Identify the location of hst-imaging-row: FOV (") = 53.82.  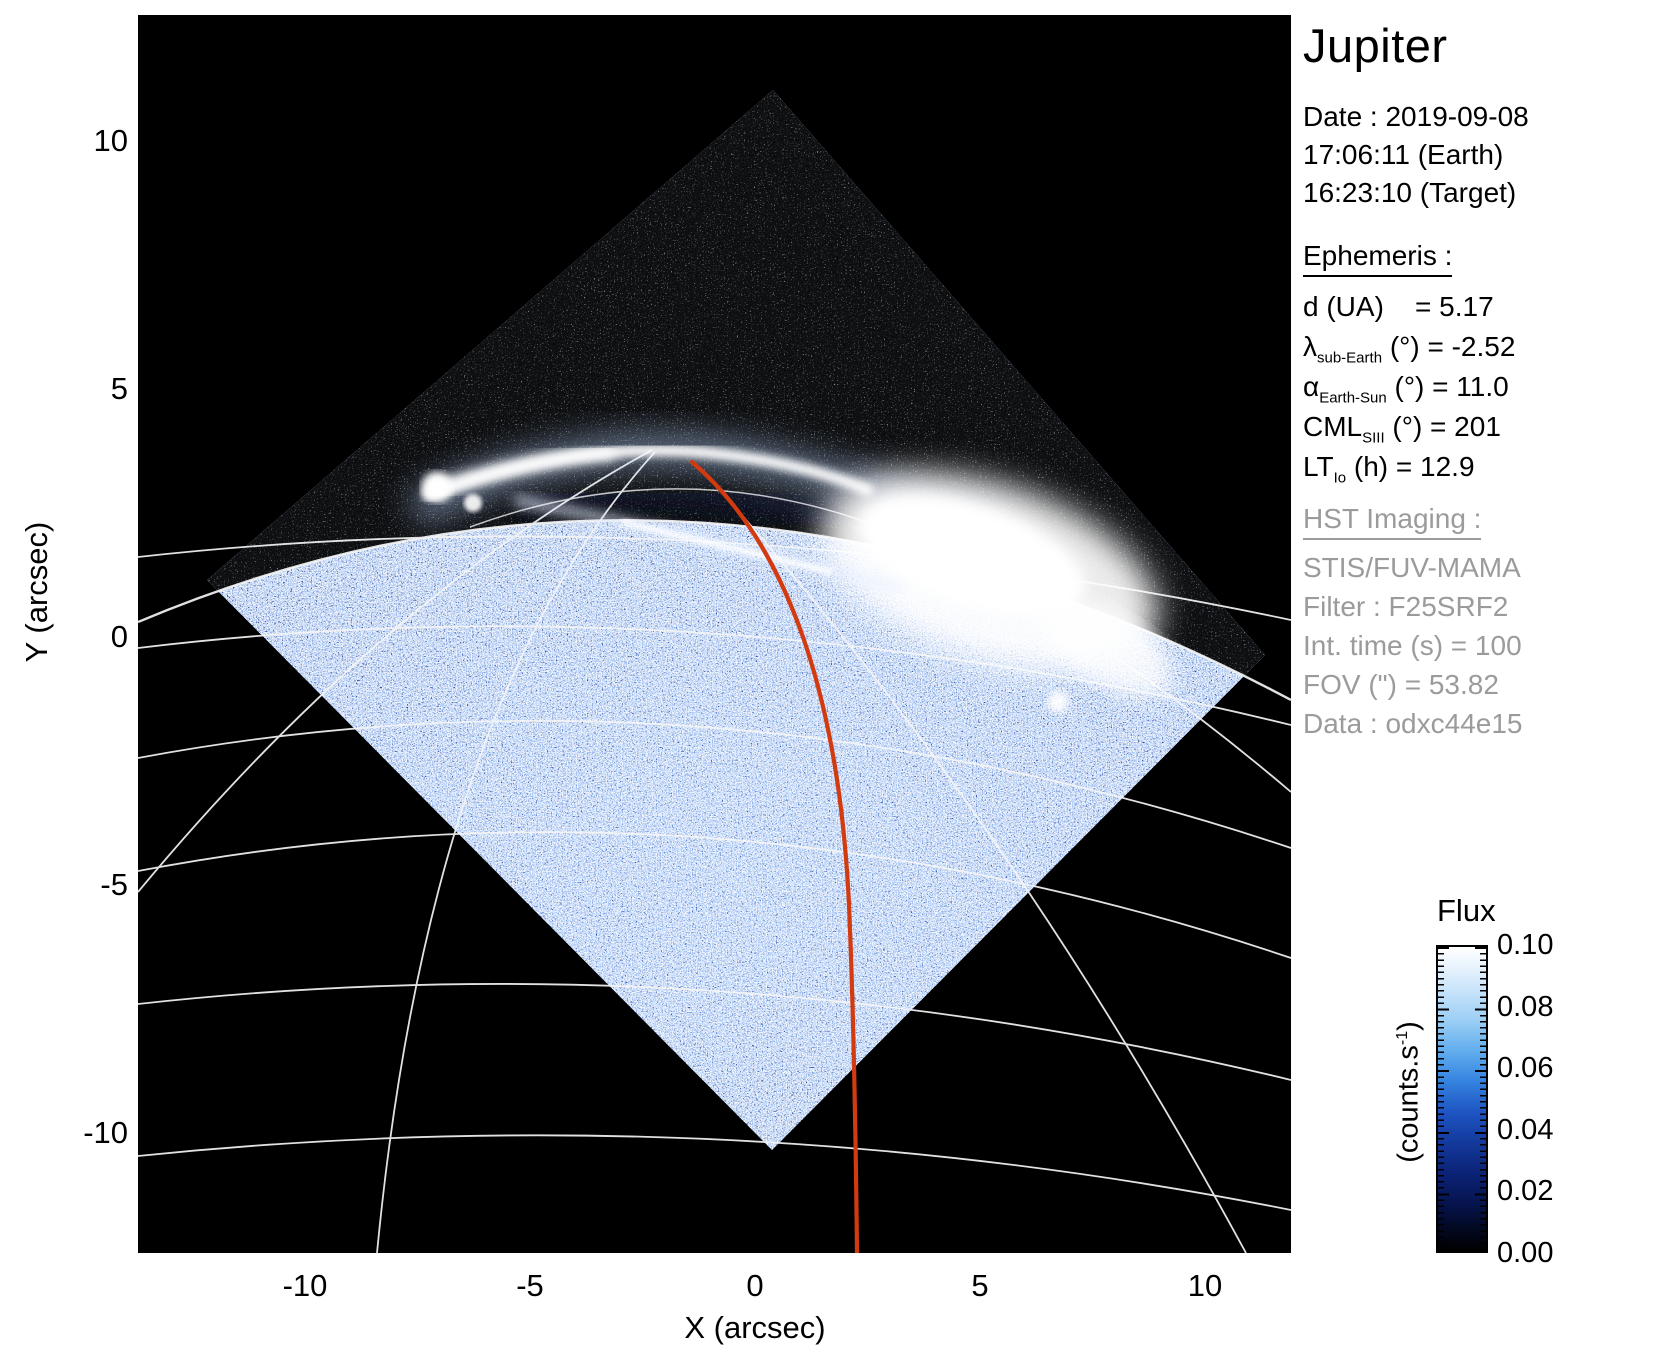
(1401, 684).